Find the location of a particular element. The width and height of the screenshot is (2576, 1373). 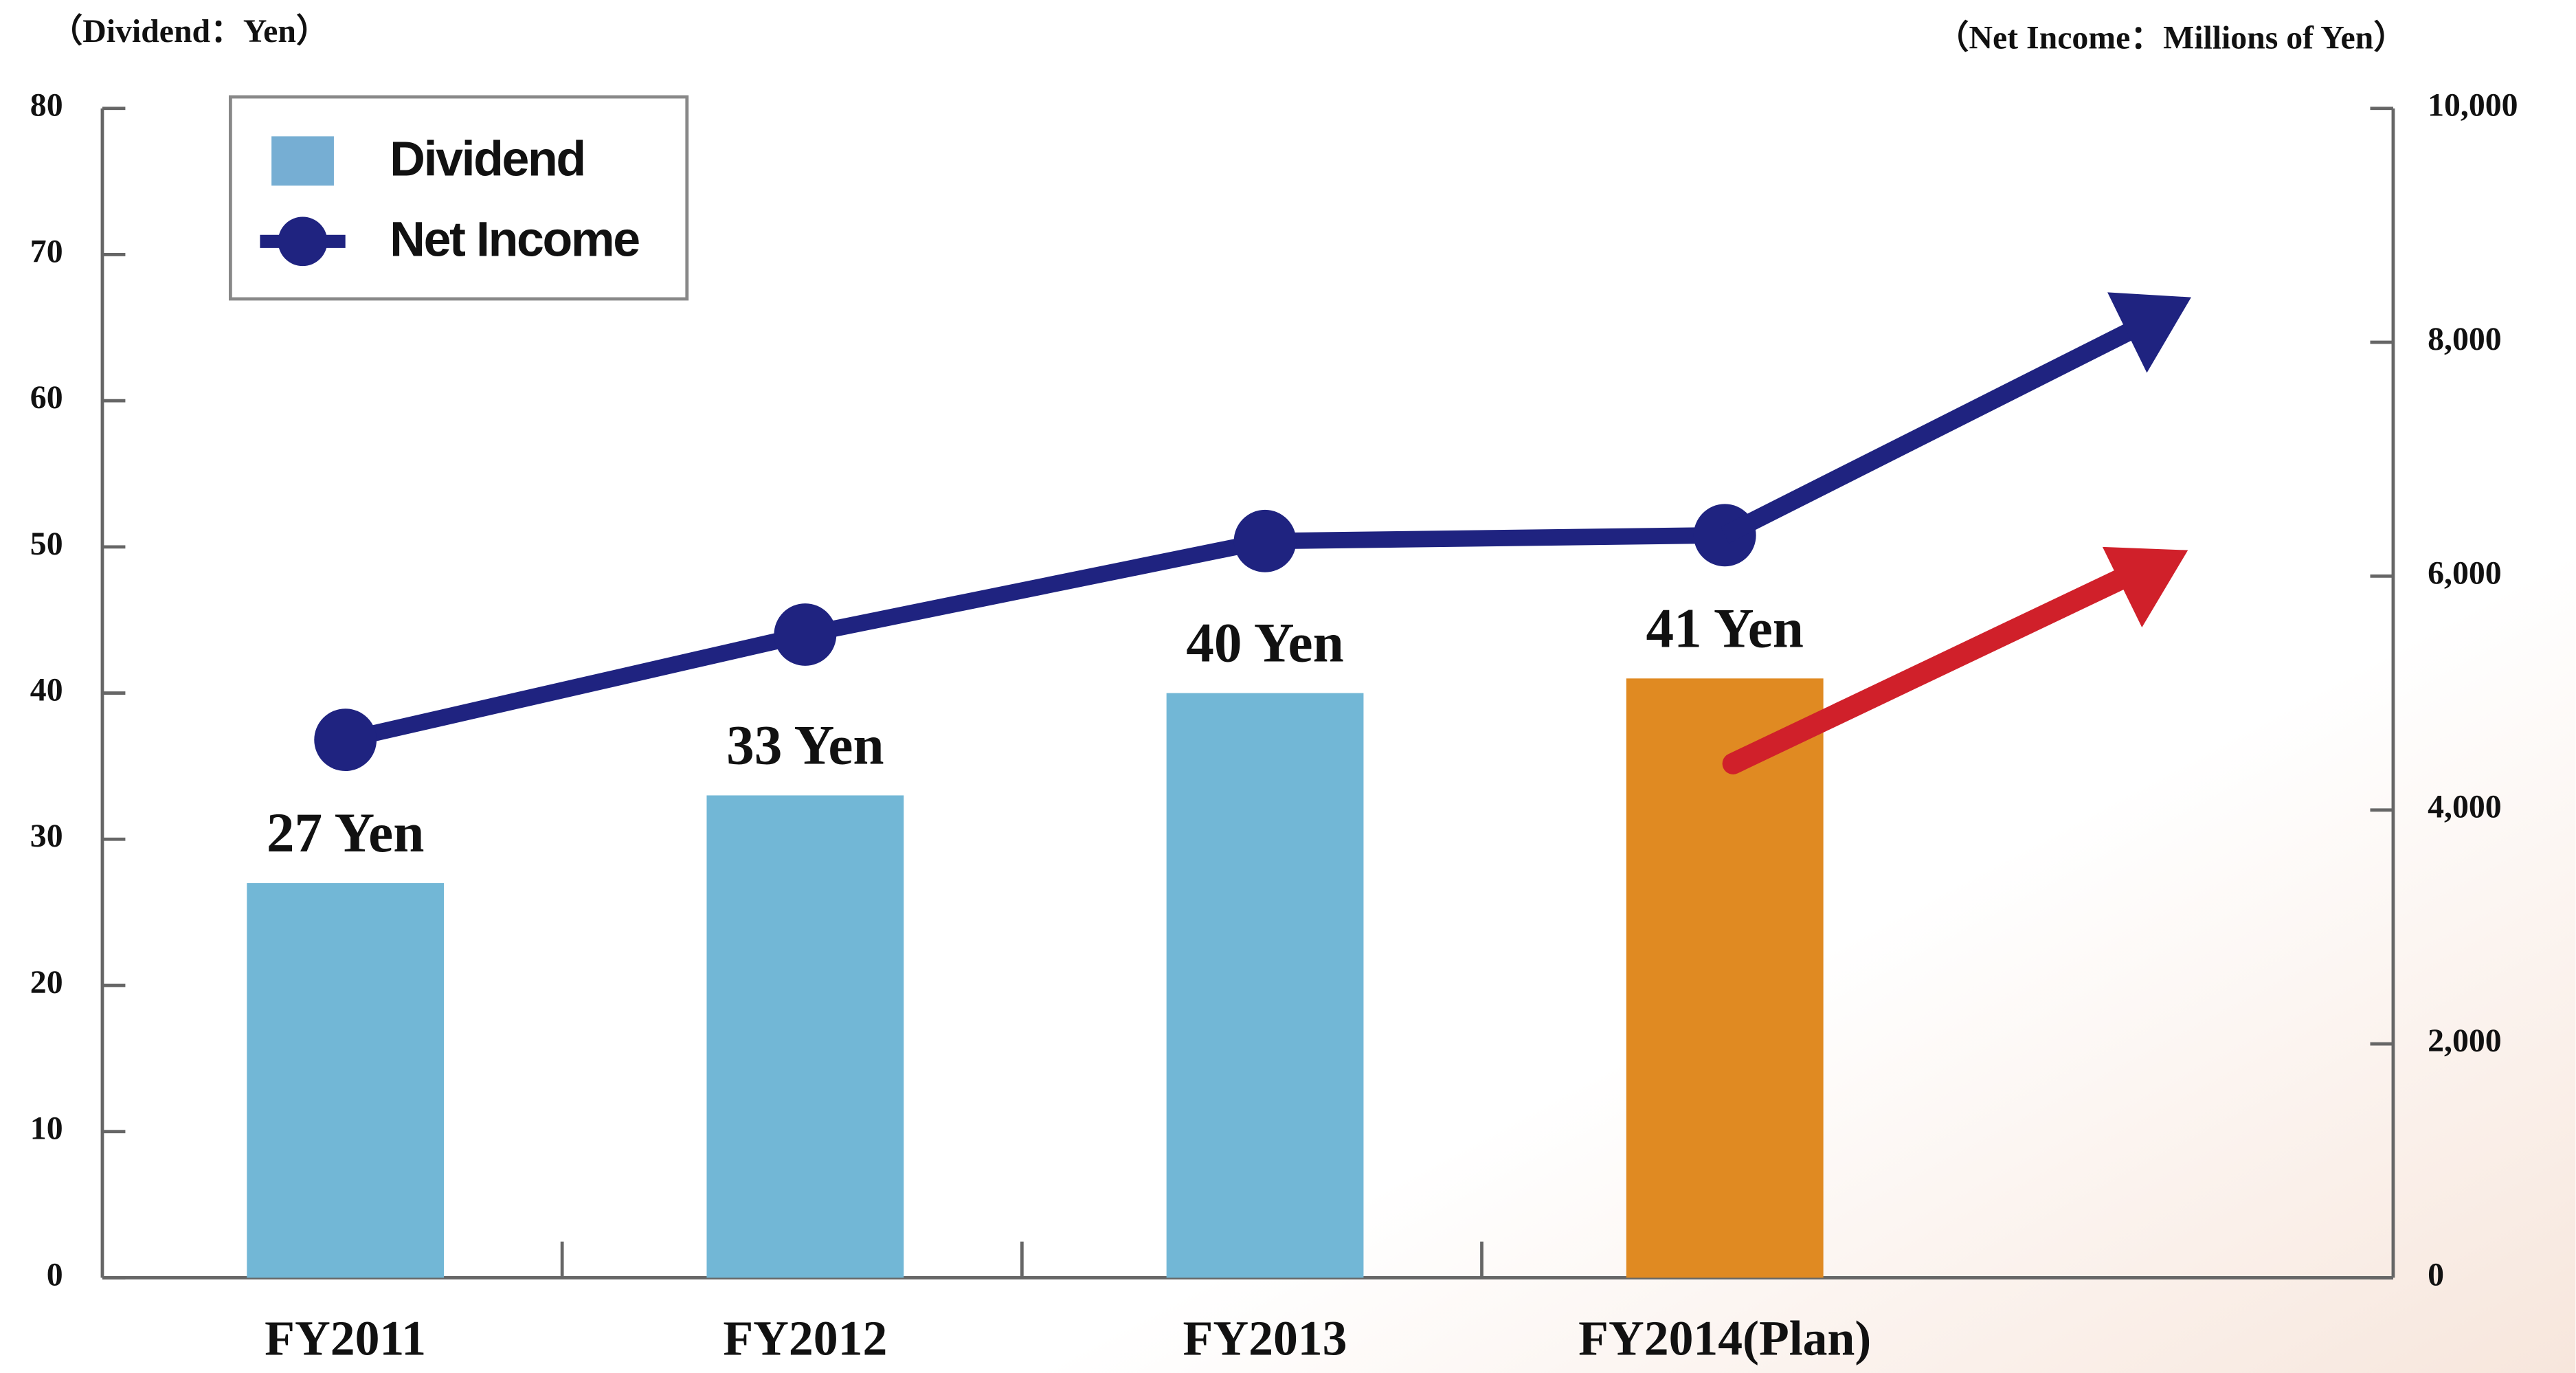

y-tick-label: 70 is located at coordinates (46, 251).